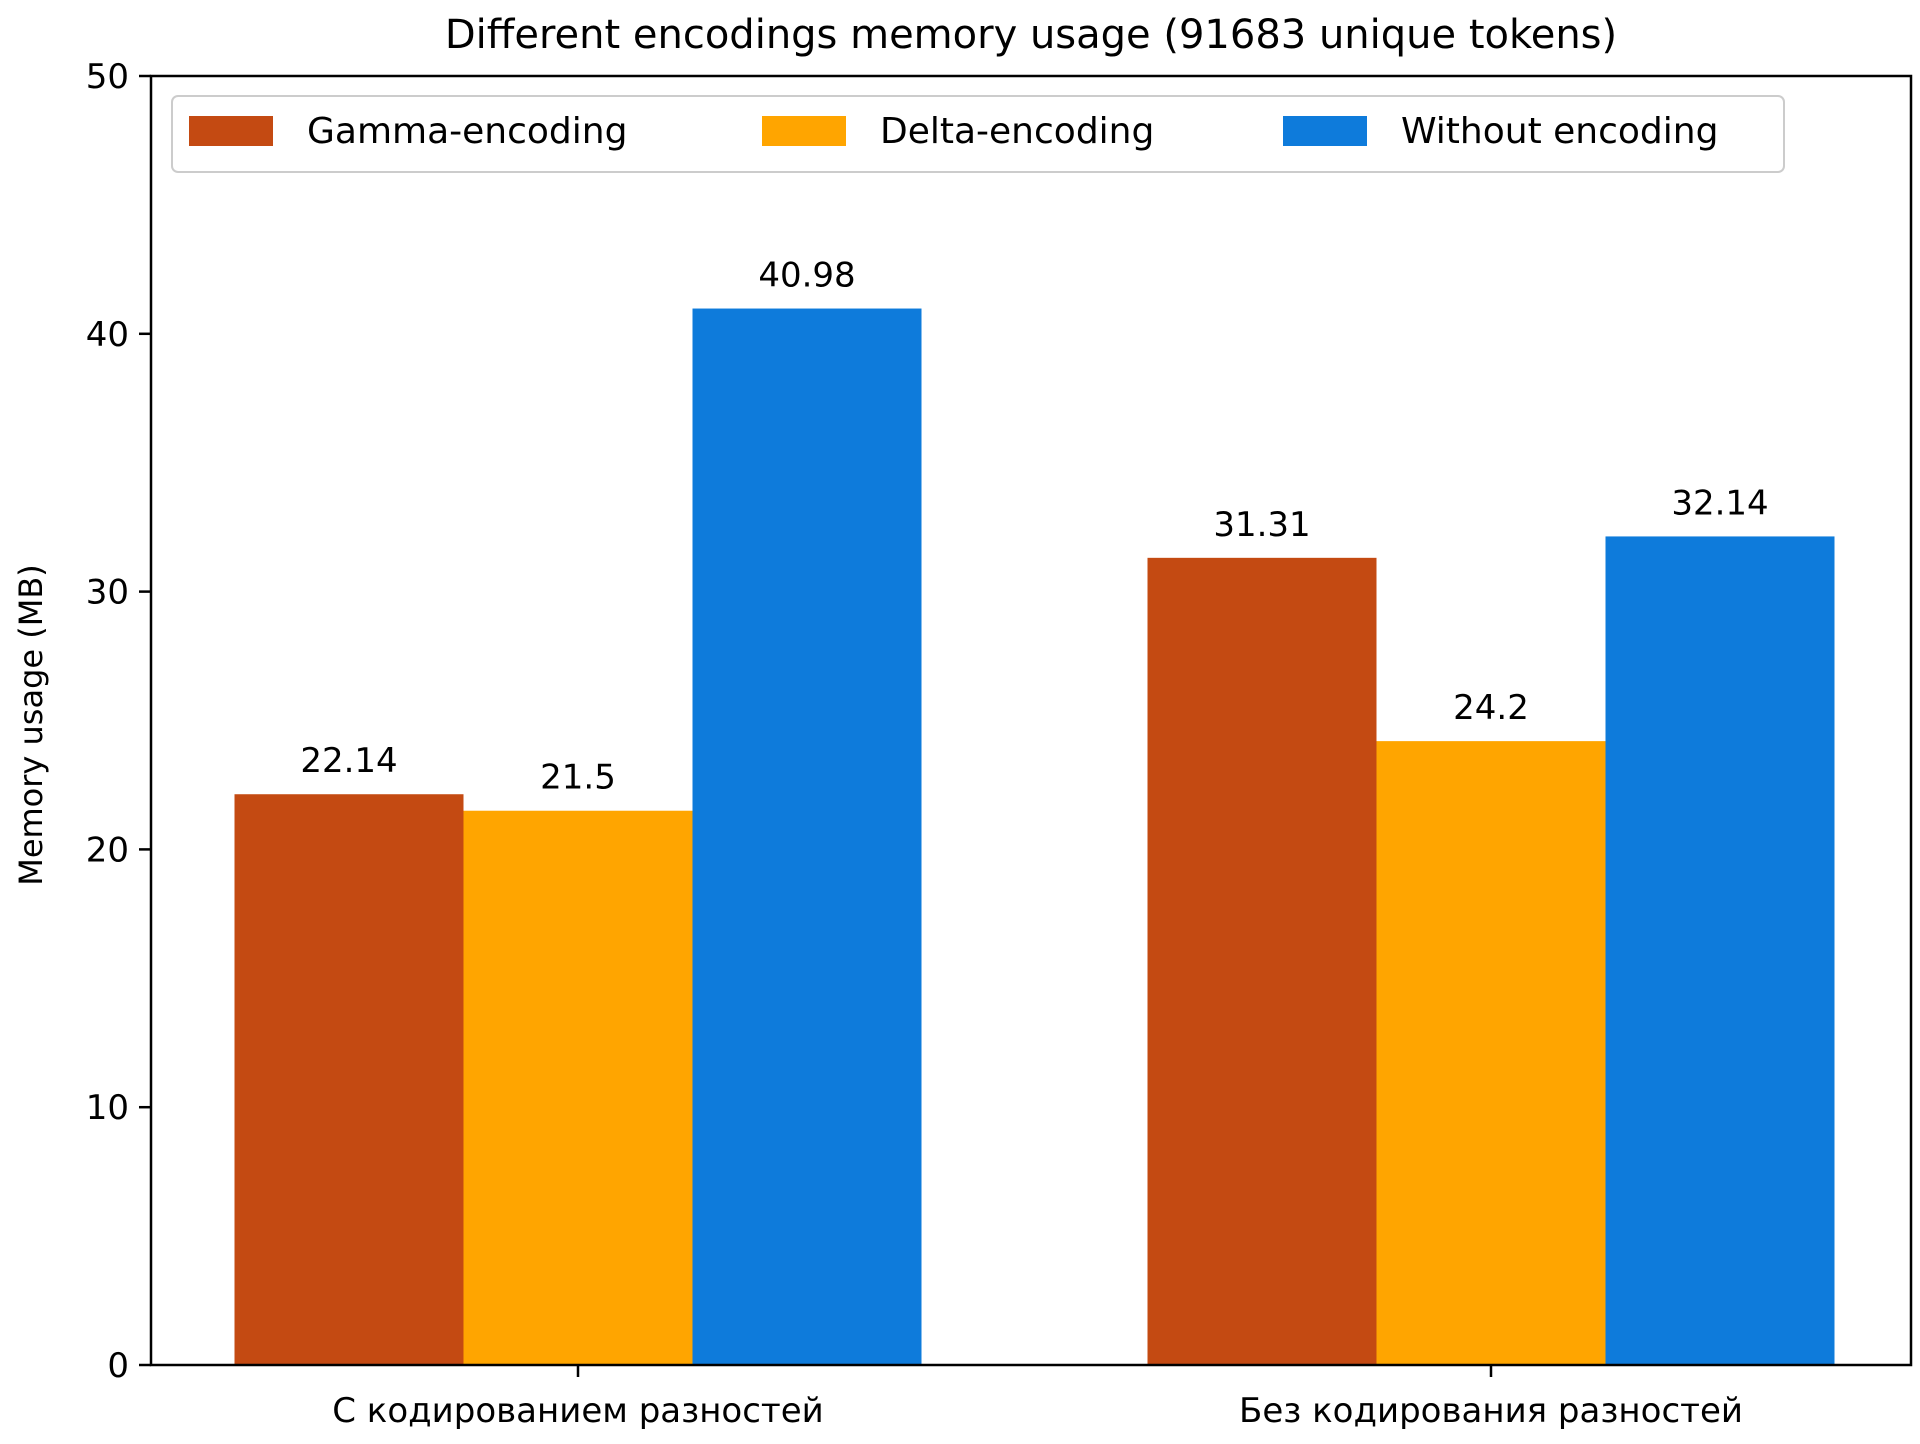 This screenshot has height=1444, width=1920. I want to click on y-tick-label: 0, so click(118, 1366).